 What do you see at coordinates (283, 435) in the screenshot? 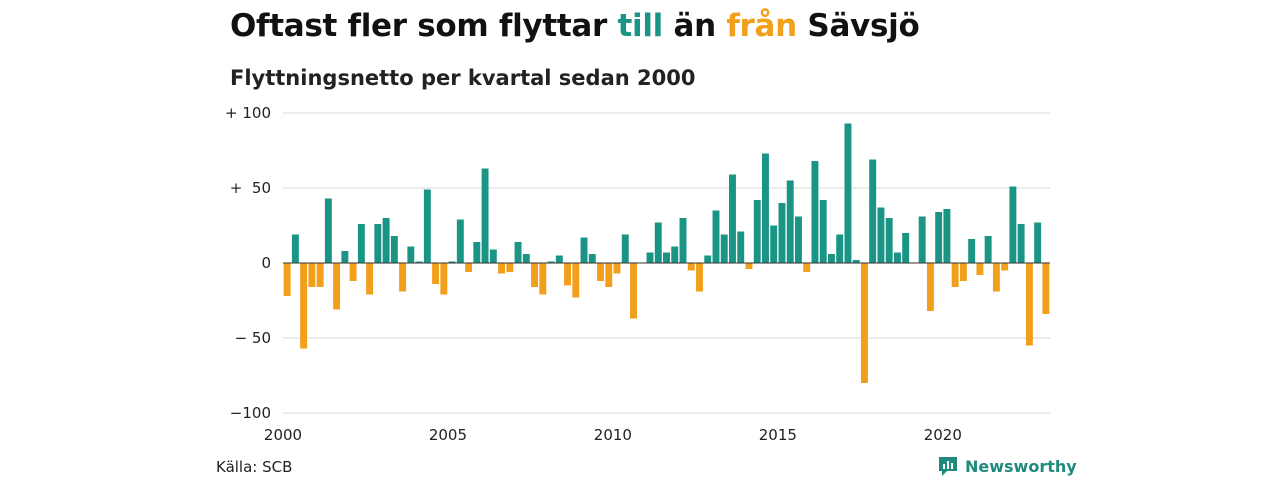
I see `x-tick-label: 2000` at bounding box center [283, 435].